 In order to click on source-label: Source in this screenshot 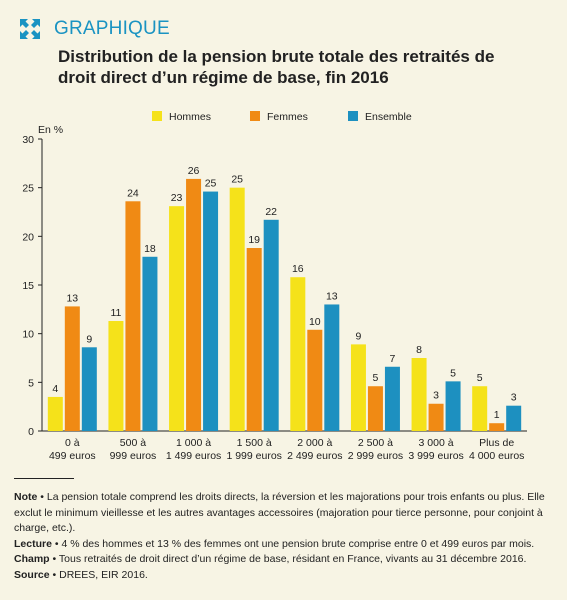, I will do `click(32, 574)`.